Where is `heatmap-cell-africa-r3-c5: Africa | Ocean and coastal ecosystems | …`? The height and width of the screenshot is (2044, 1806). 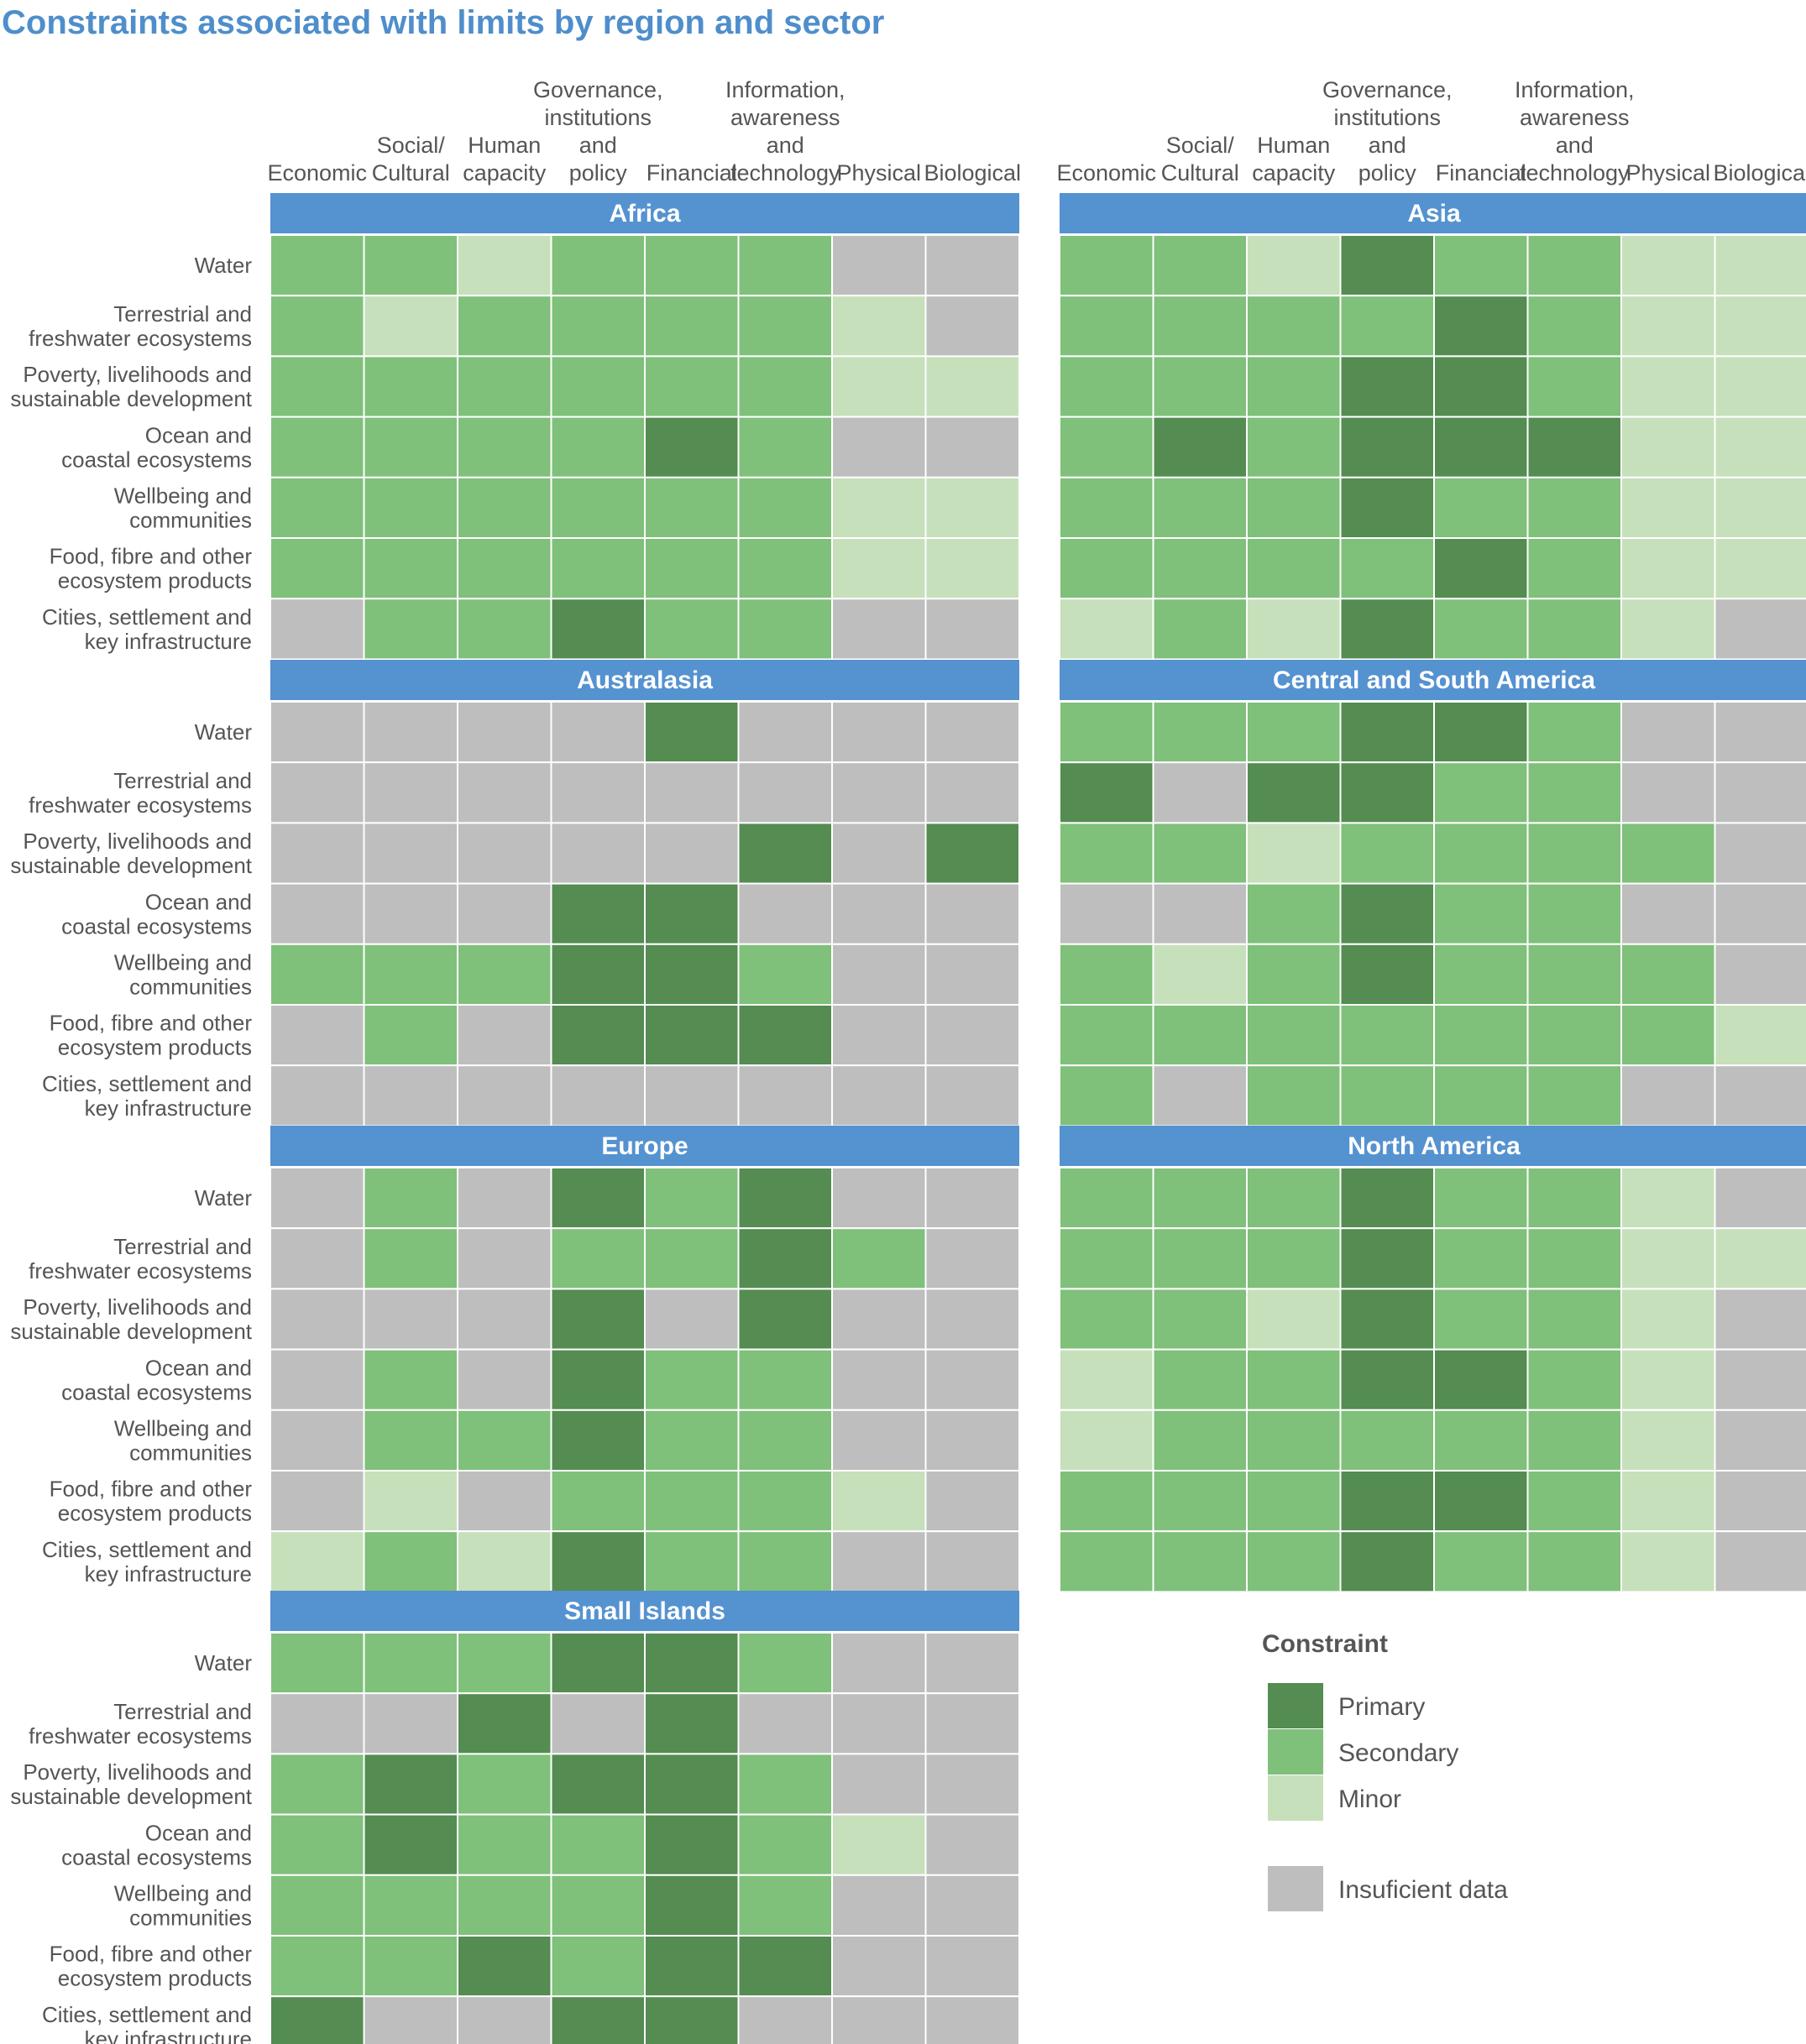
heatmap-cell-africa-r3-c5: Africa | Ocean and coastal ecosystems | … is located at coordinates (785, 447).